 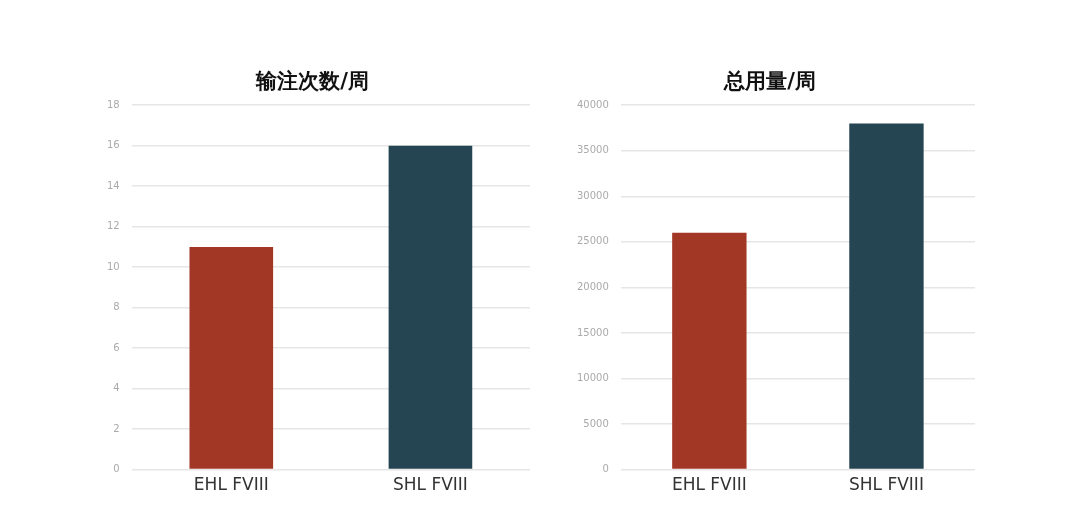 I want to click on y-tick-label: 18, so click(x=113, y=104).